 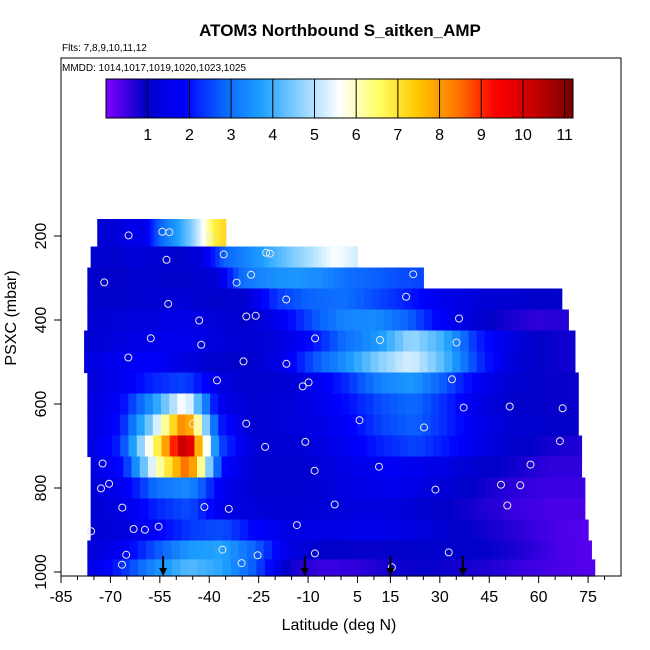 What do you see at coordinates (154, 68) in the screenshot?
I see `dates-label: MMDD: 1014,1017,1019,1020,1023,1025` at bounding box center [154, 68].